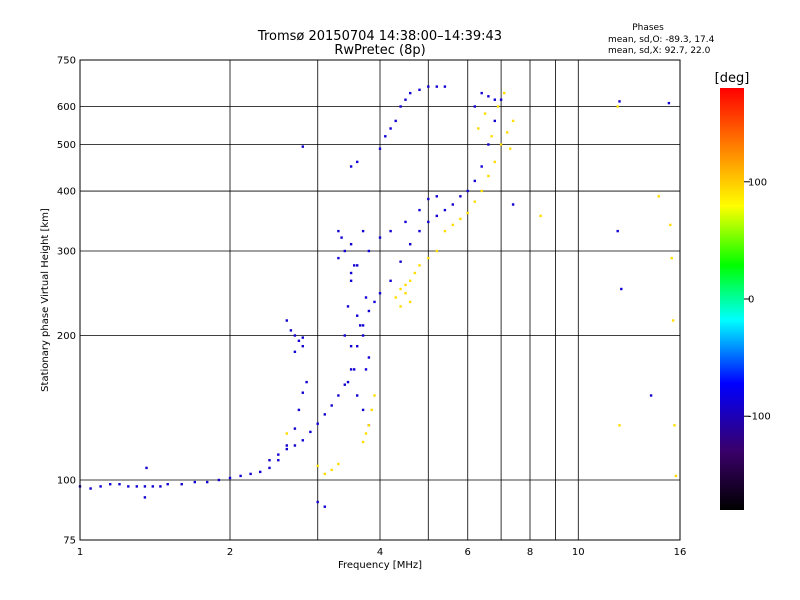  I want to click on y-tick-label: 200, so click(66, 336).